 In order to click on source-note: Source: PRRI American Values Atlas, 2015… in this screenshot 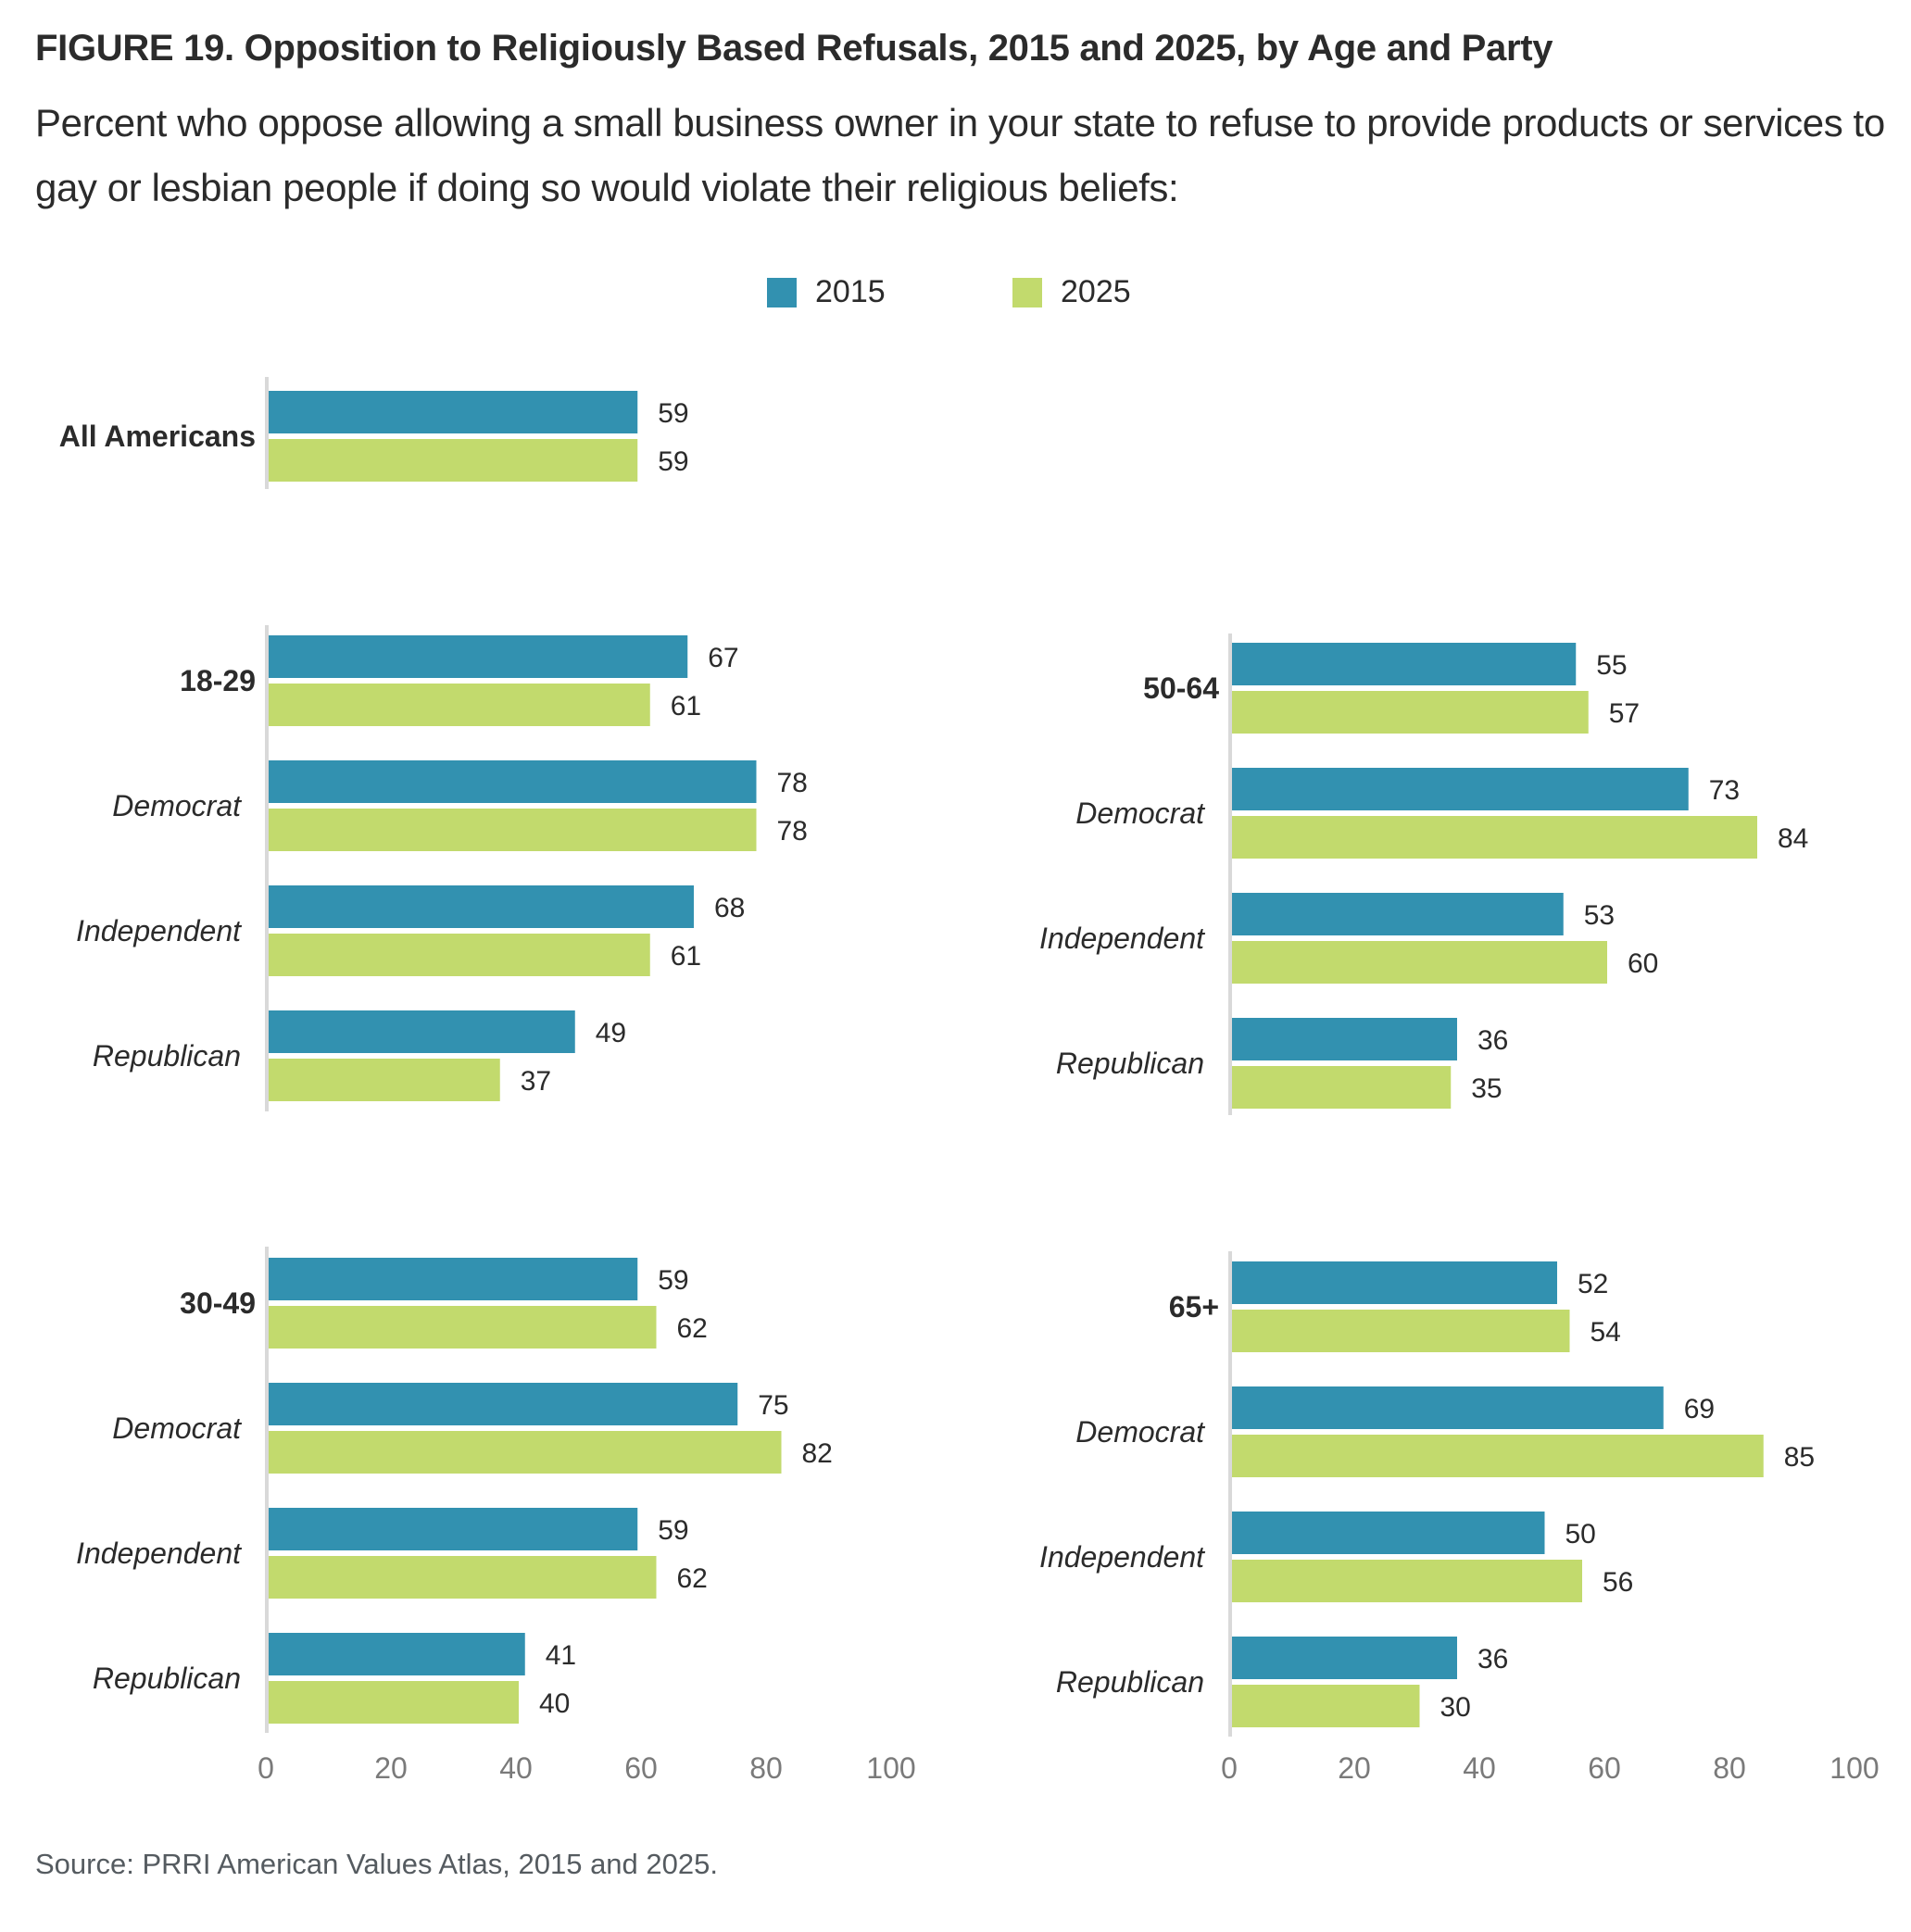, I will do `click(376, 1864)`.